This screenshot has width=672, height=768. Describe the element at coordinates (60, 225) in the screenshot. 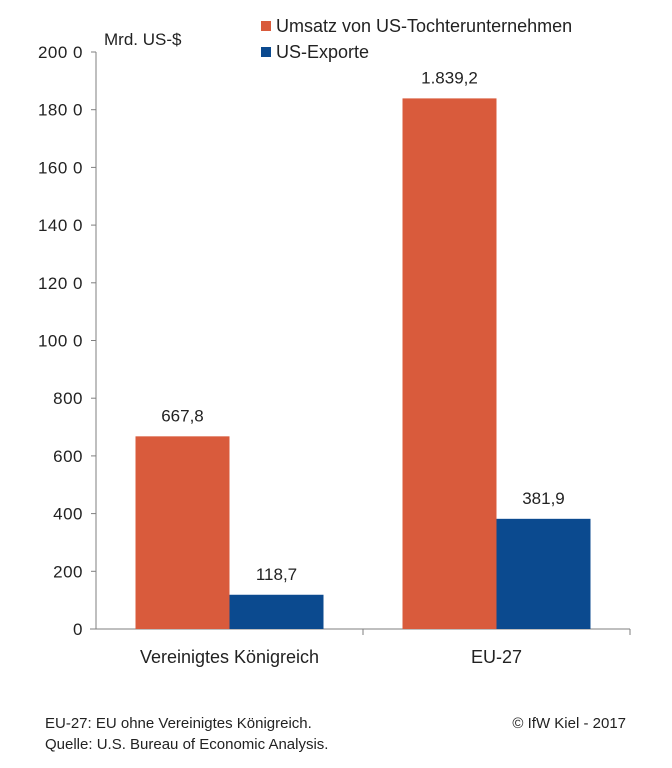

I see `y-tick-label: 140 0` at that location.